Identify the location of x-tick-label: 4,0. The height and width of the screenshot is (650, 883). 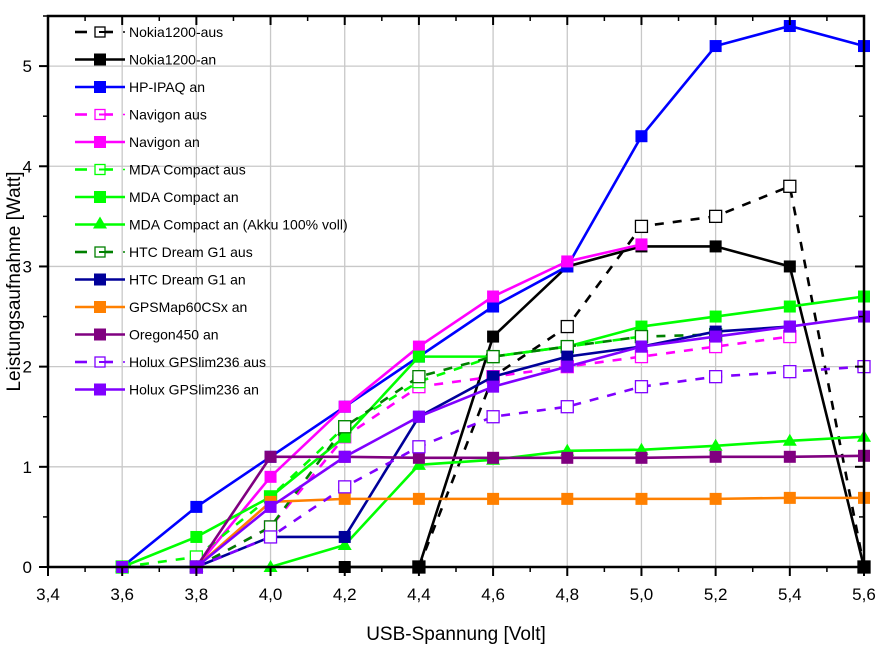
(271, 594).